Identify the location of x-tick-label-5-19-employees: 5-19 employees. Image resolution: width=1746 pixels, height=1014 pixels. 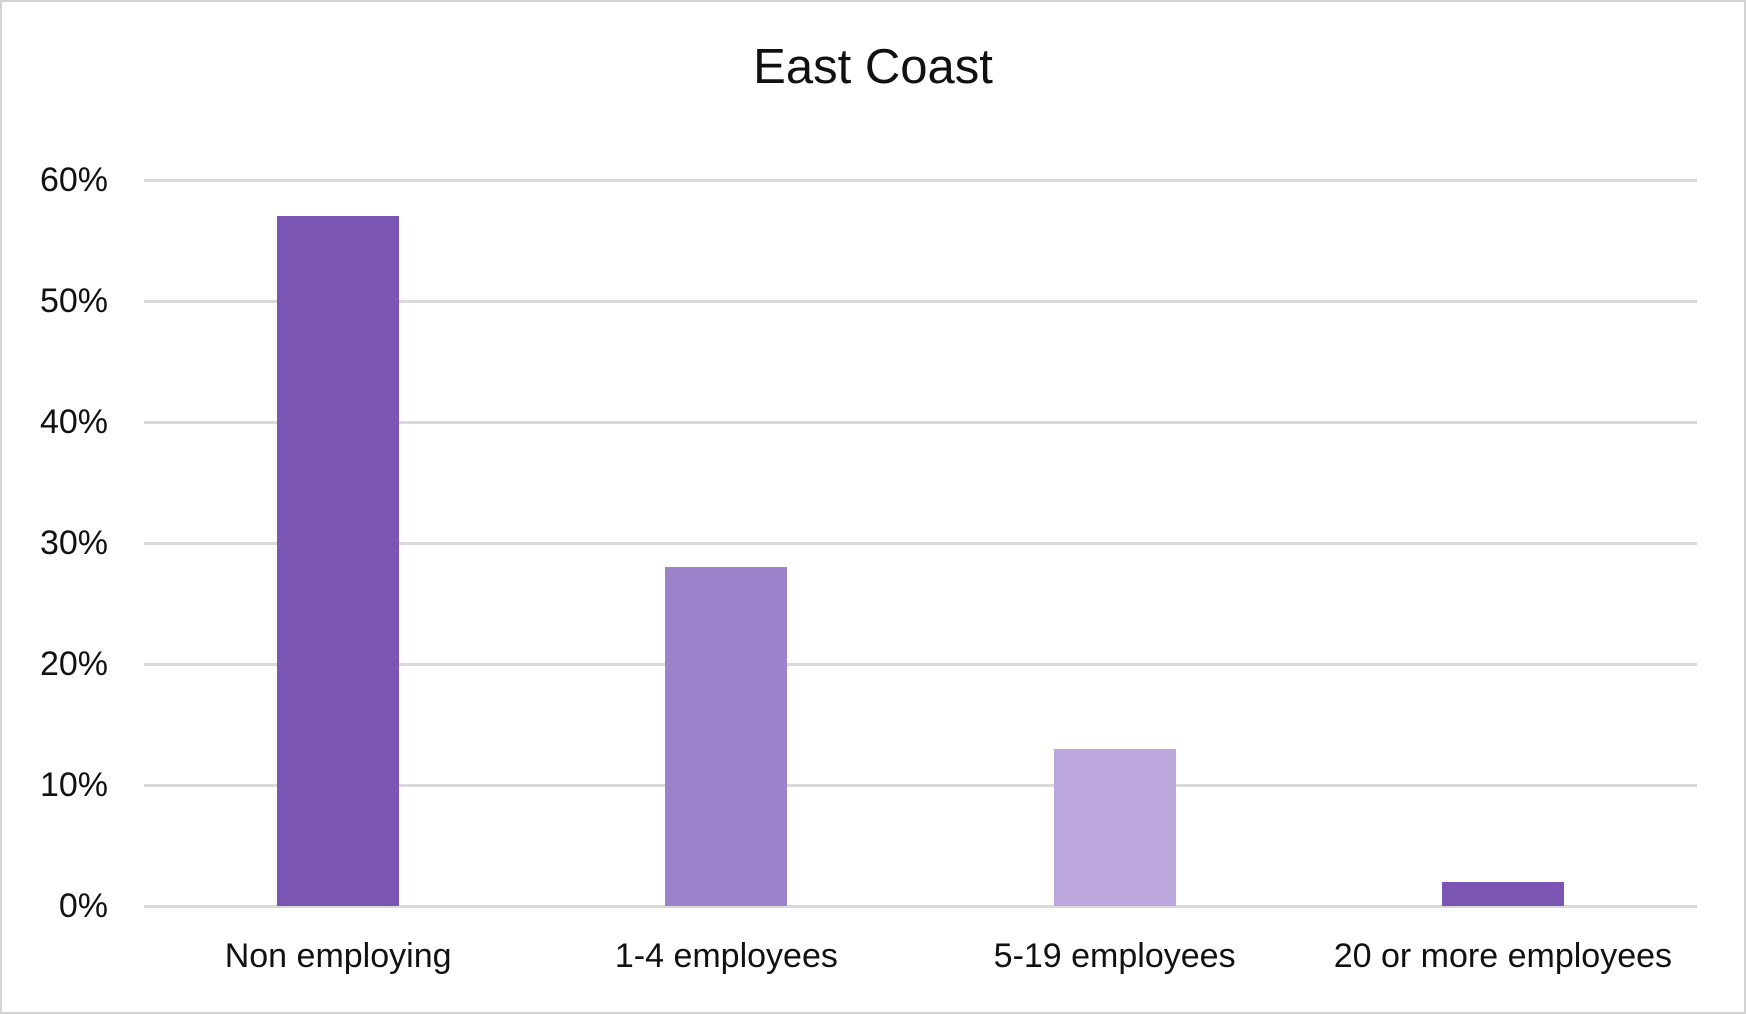
(1114, 956).